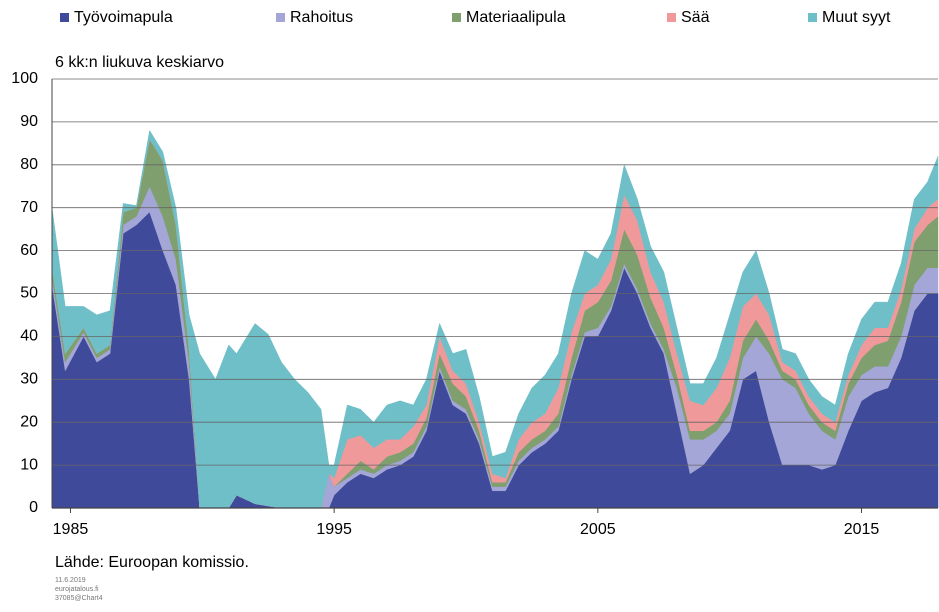  I want to click on legend-label: Materiaalipula, so click(516, 17).